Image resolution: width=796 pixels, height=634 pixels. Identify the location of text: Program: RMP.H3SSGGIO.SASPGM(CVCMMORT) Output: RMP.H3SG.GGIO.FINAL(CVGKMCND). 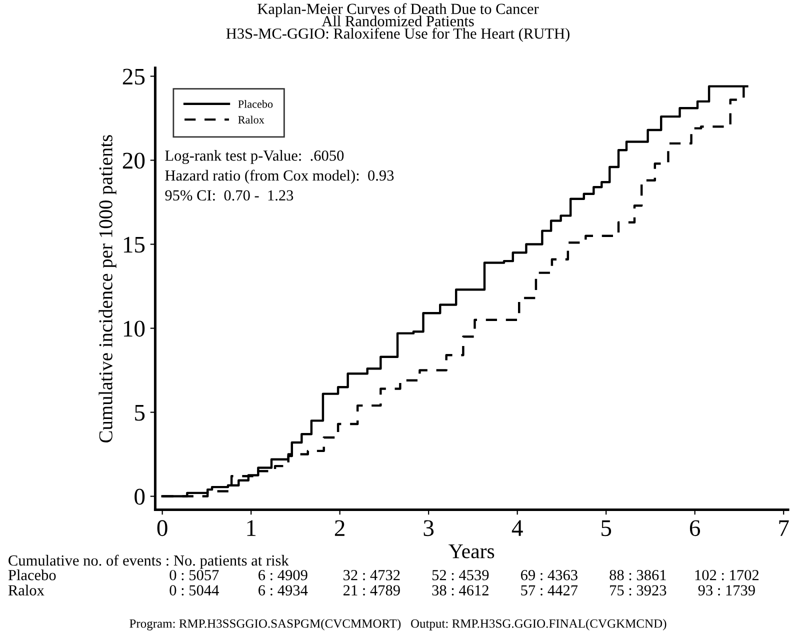
(398, 624).